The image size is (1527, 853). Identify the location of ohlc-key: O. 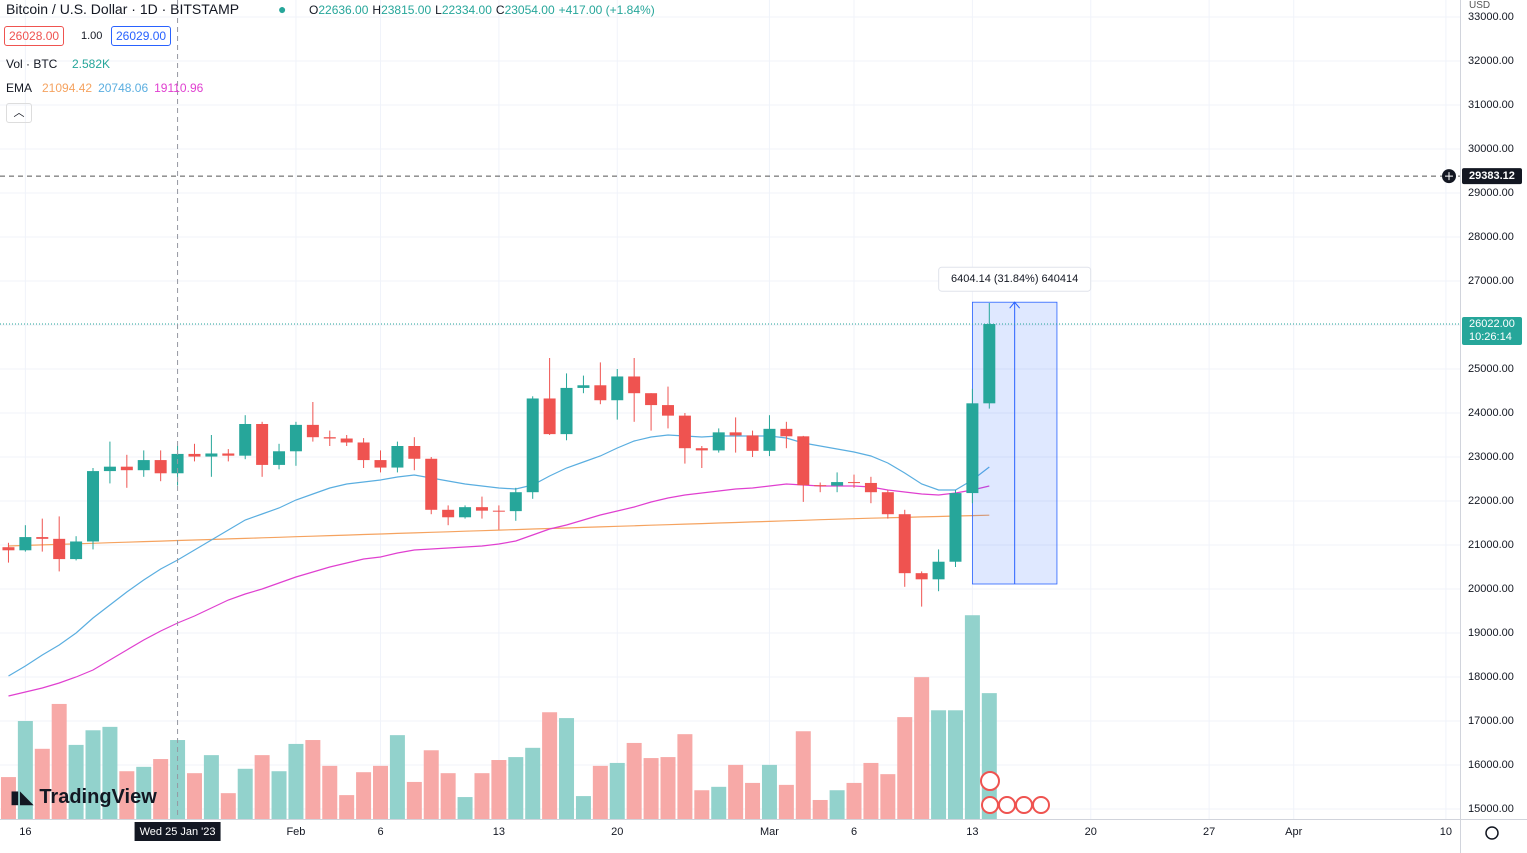
(314, 10).